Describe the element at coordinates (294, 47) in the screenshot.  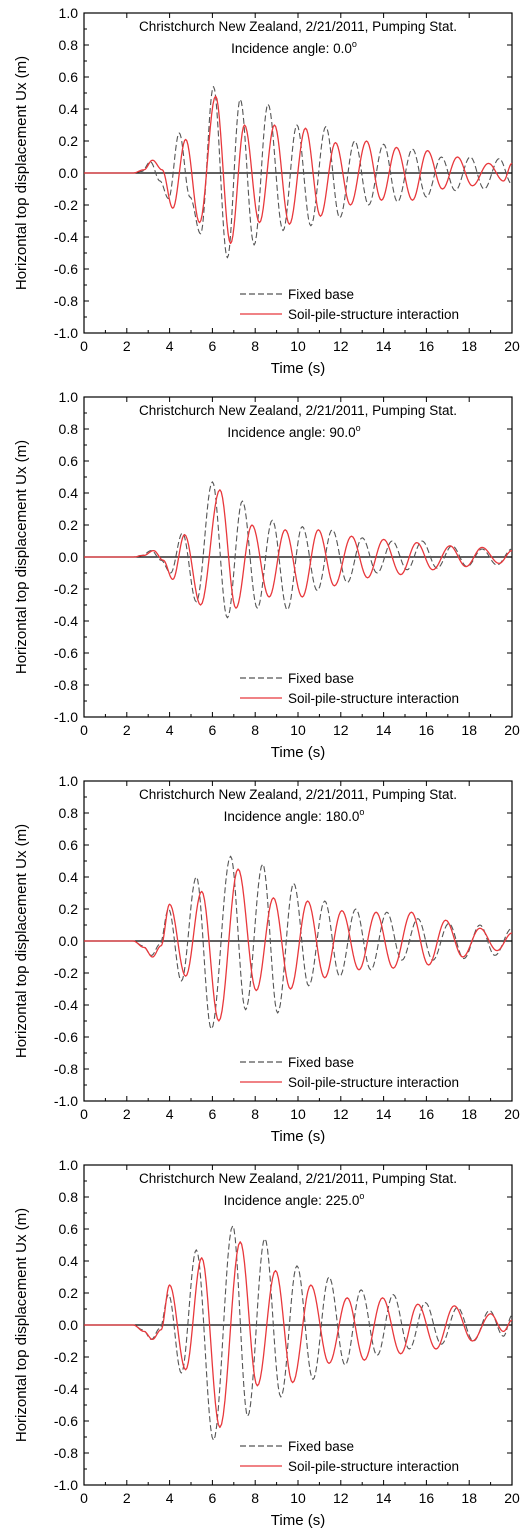
I see `chart-subtitle: Incidence angle: 0.0o` at that location.